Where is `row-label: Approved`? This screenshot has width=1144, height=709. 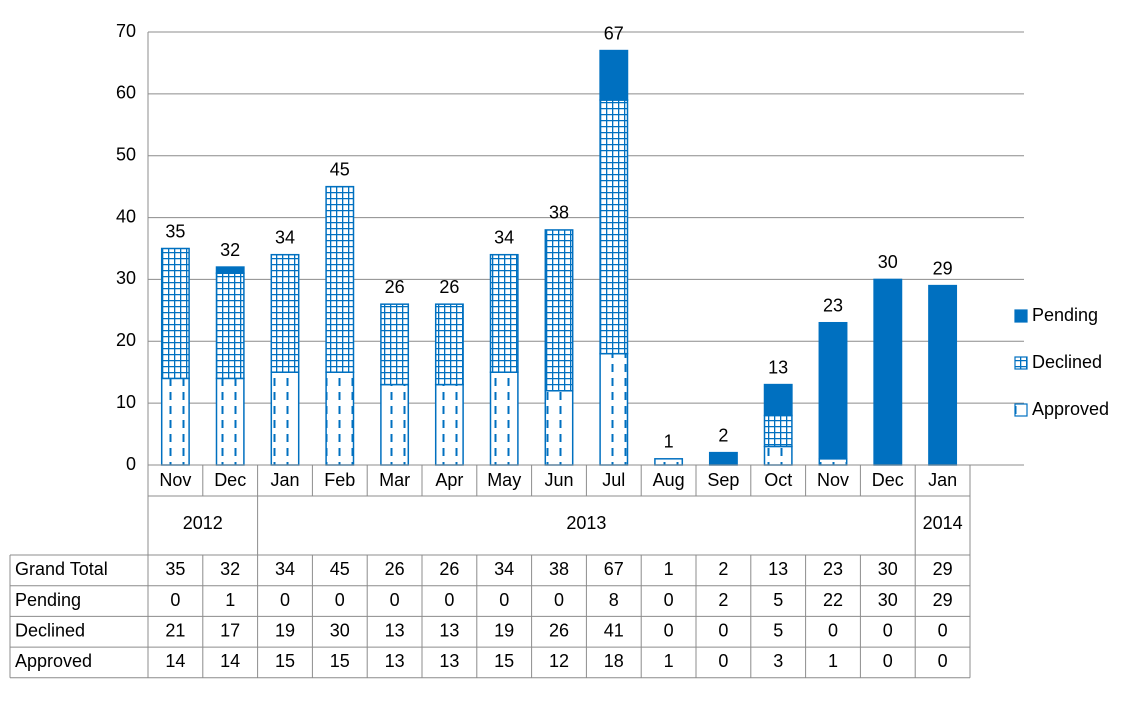 row-label: Approved is located at coordinates (53, 661).